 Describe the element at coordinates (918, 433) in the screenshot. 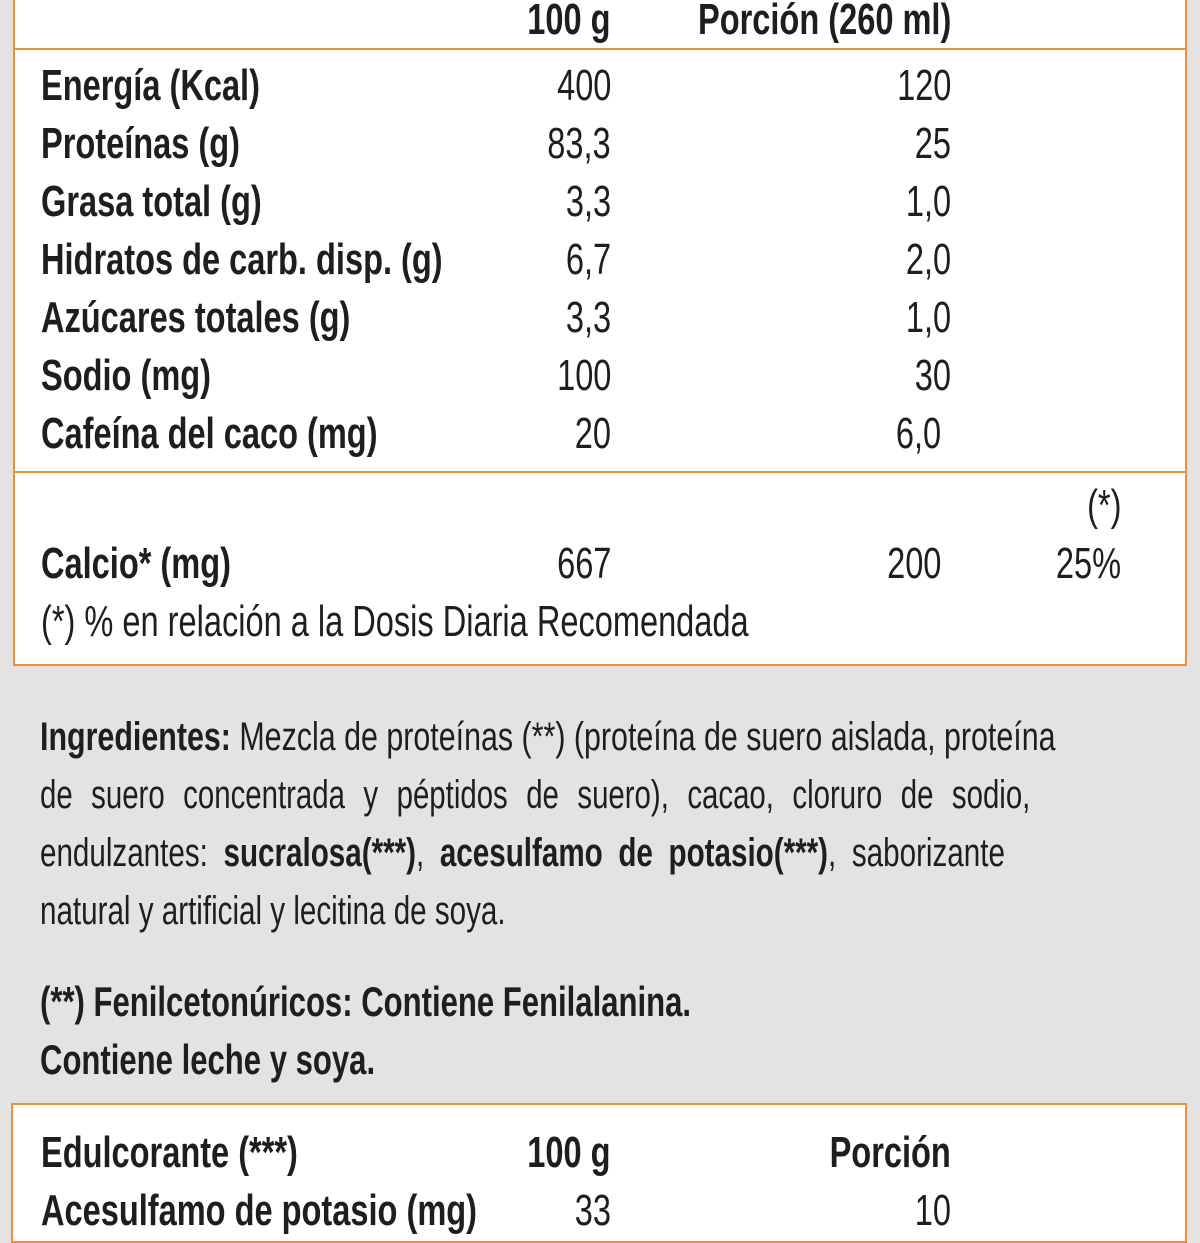

I see `row-portion: 6,0` at that location.